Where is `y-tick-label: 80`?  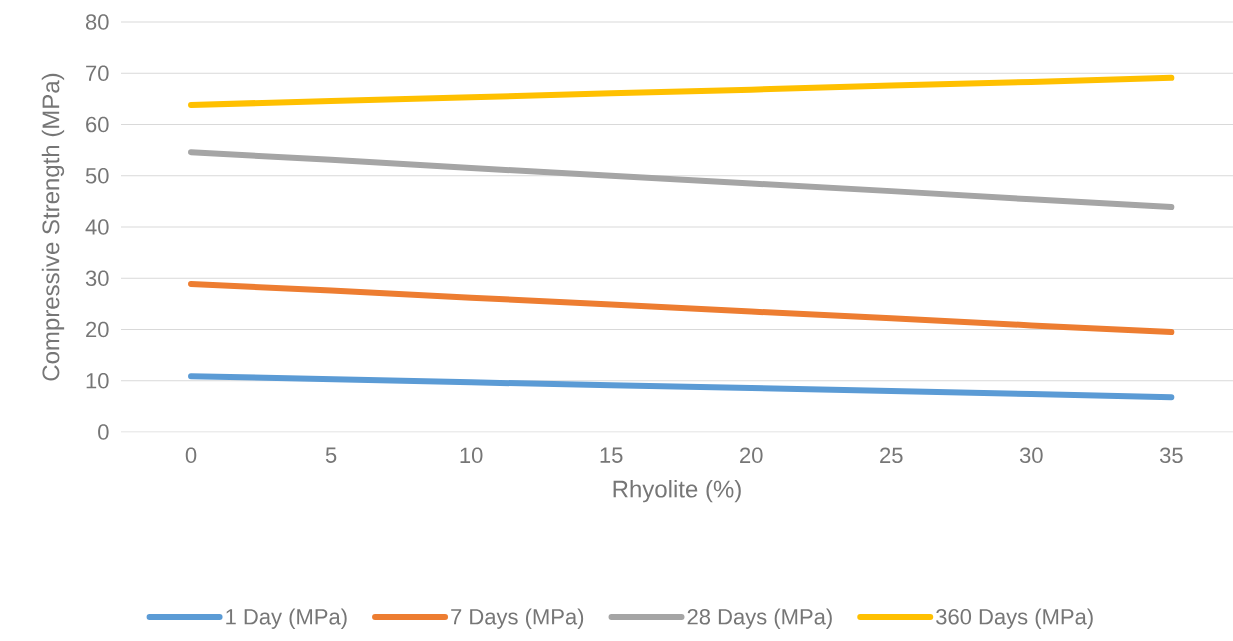 y-tick-label: 80 is located at coordinates (97, 22).